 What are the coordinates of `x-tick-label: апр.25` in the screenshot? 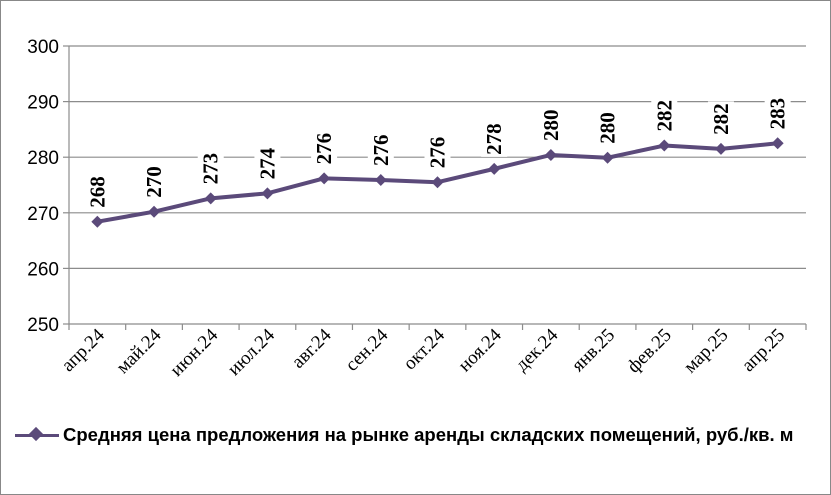 It's located at (763, 350).